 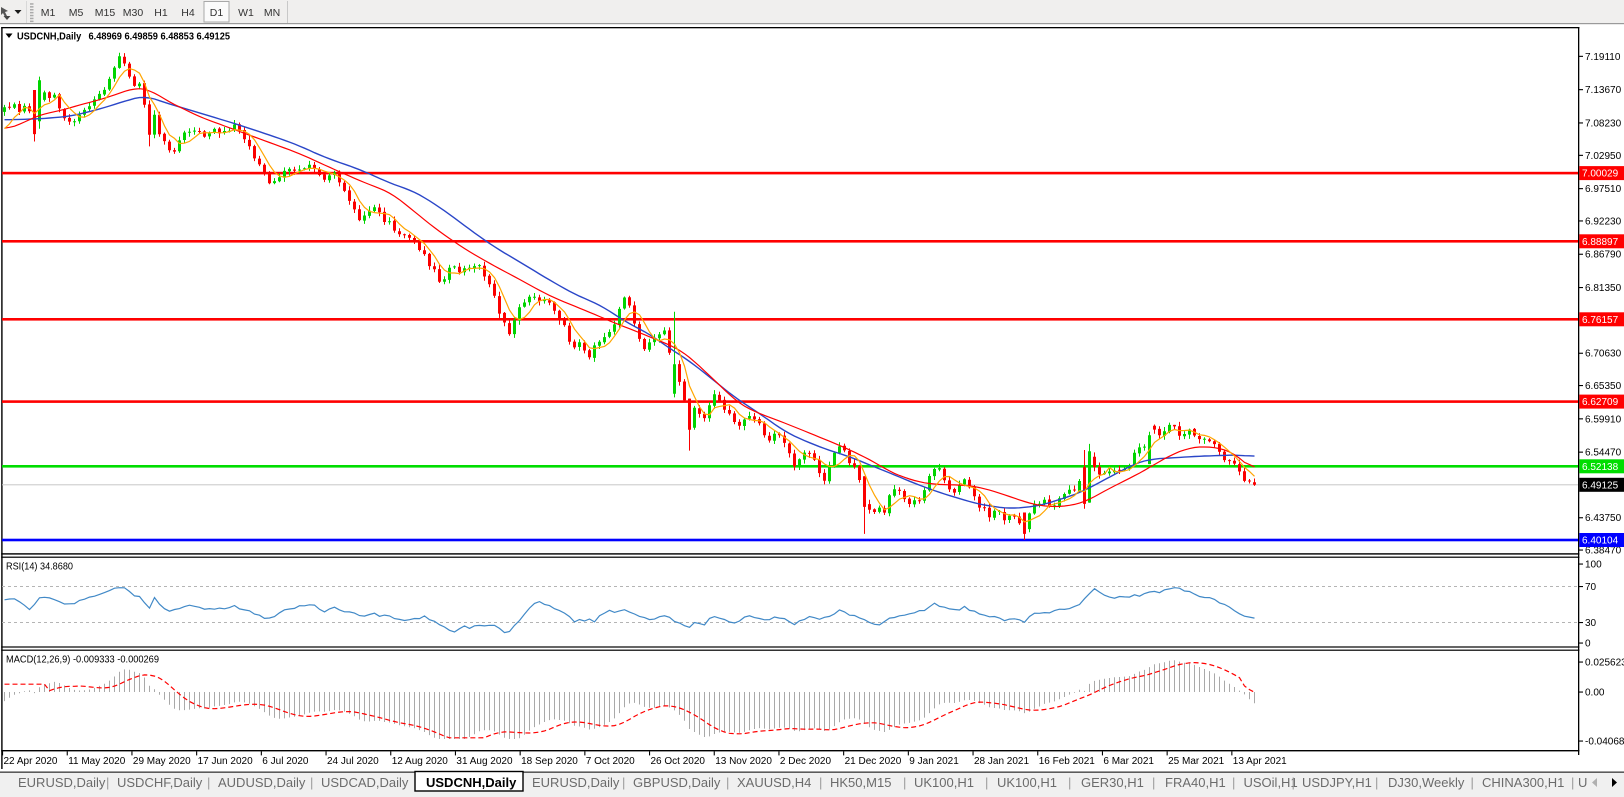 What do you see at coordinates (1600, 541) in the screenshot?
I see `svg-text: 6.40104` at bounding box center [1600, 541].